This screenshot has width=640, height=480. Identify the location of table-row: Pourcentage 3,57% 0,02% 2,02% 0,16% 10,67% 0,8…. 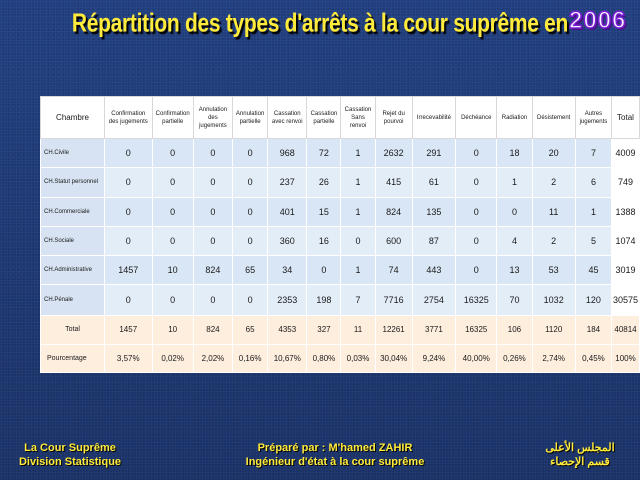
(339, 358).